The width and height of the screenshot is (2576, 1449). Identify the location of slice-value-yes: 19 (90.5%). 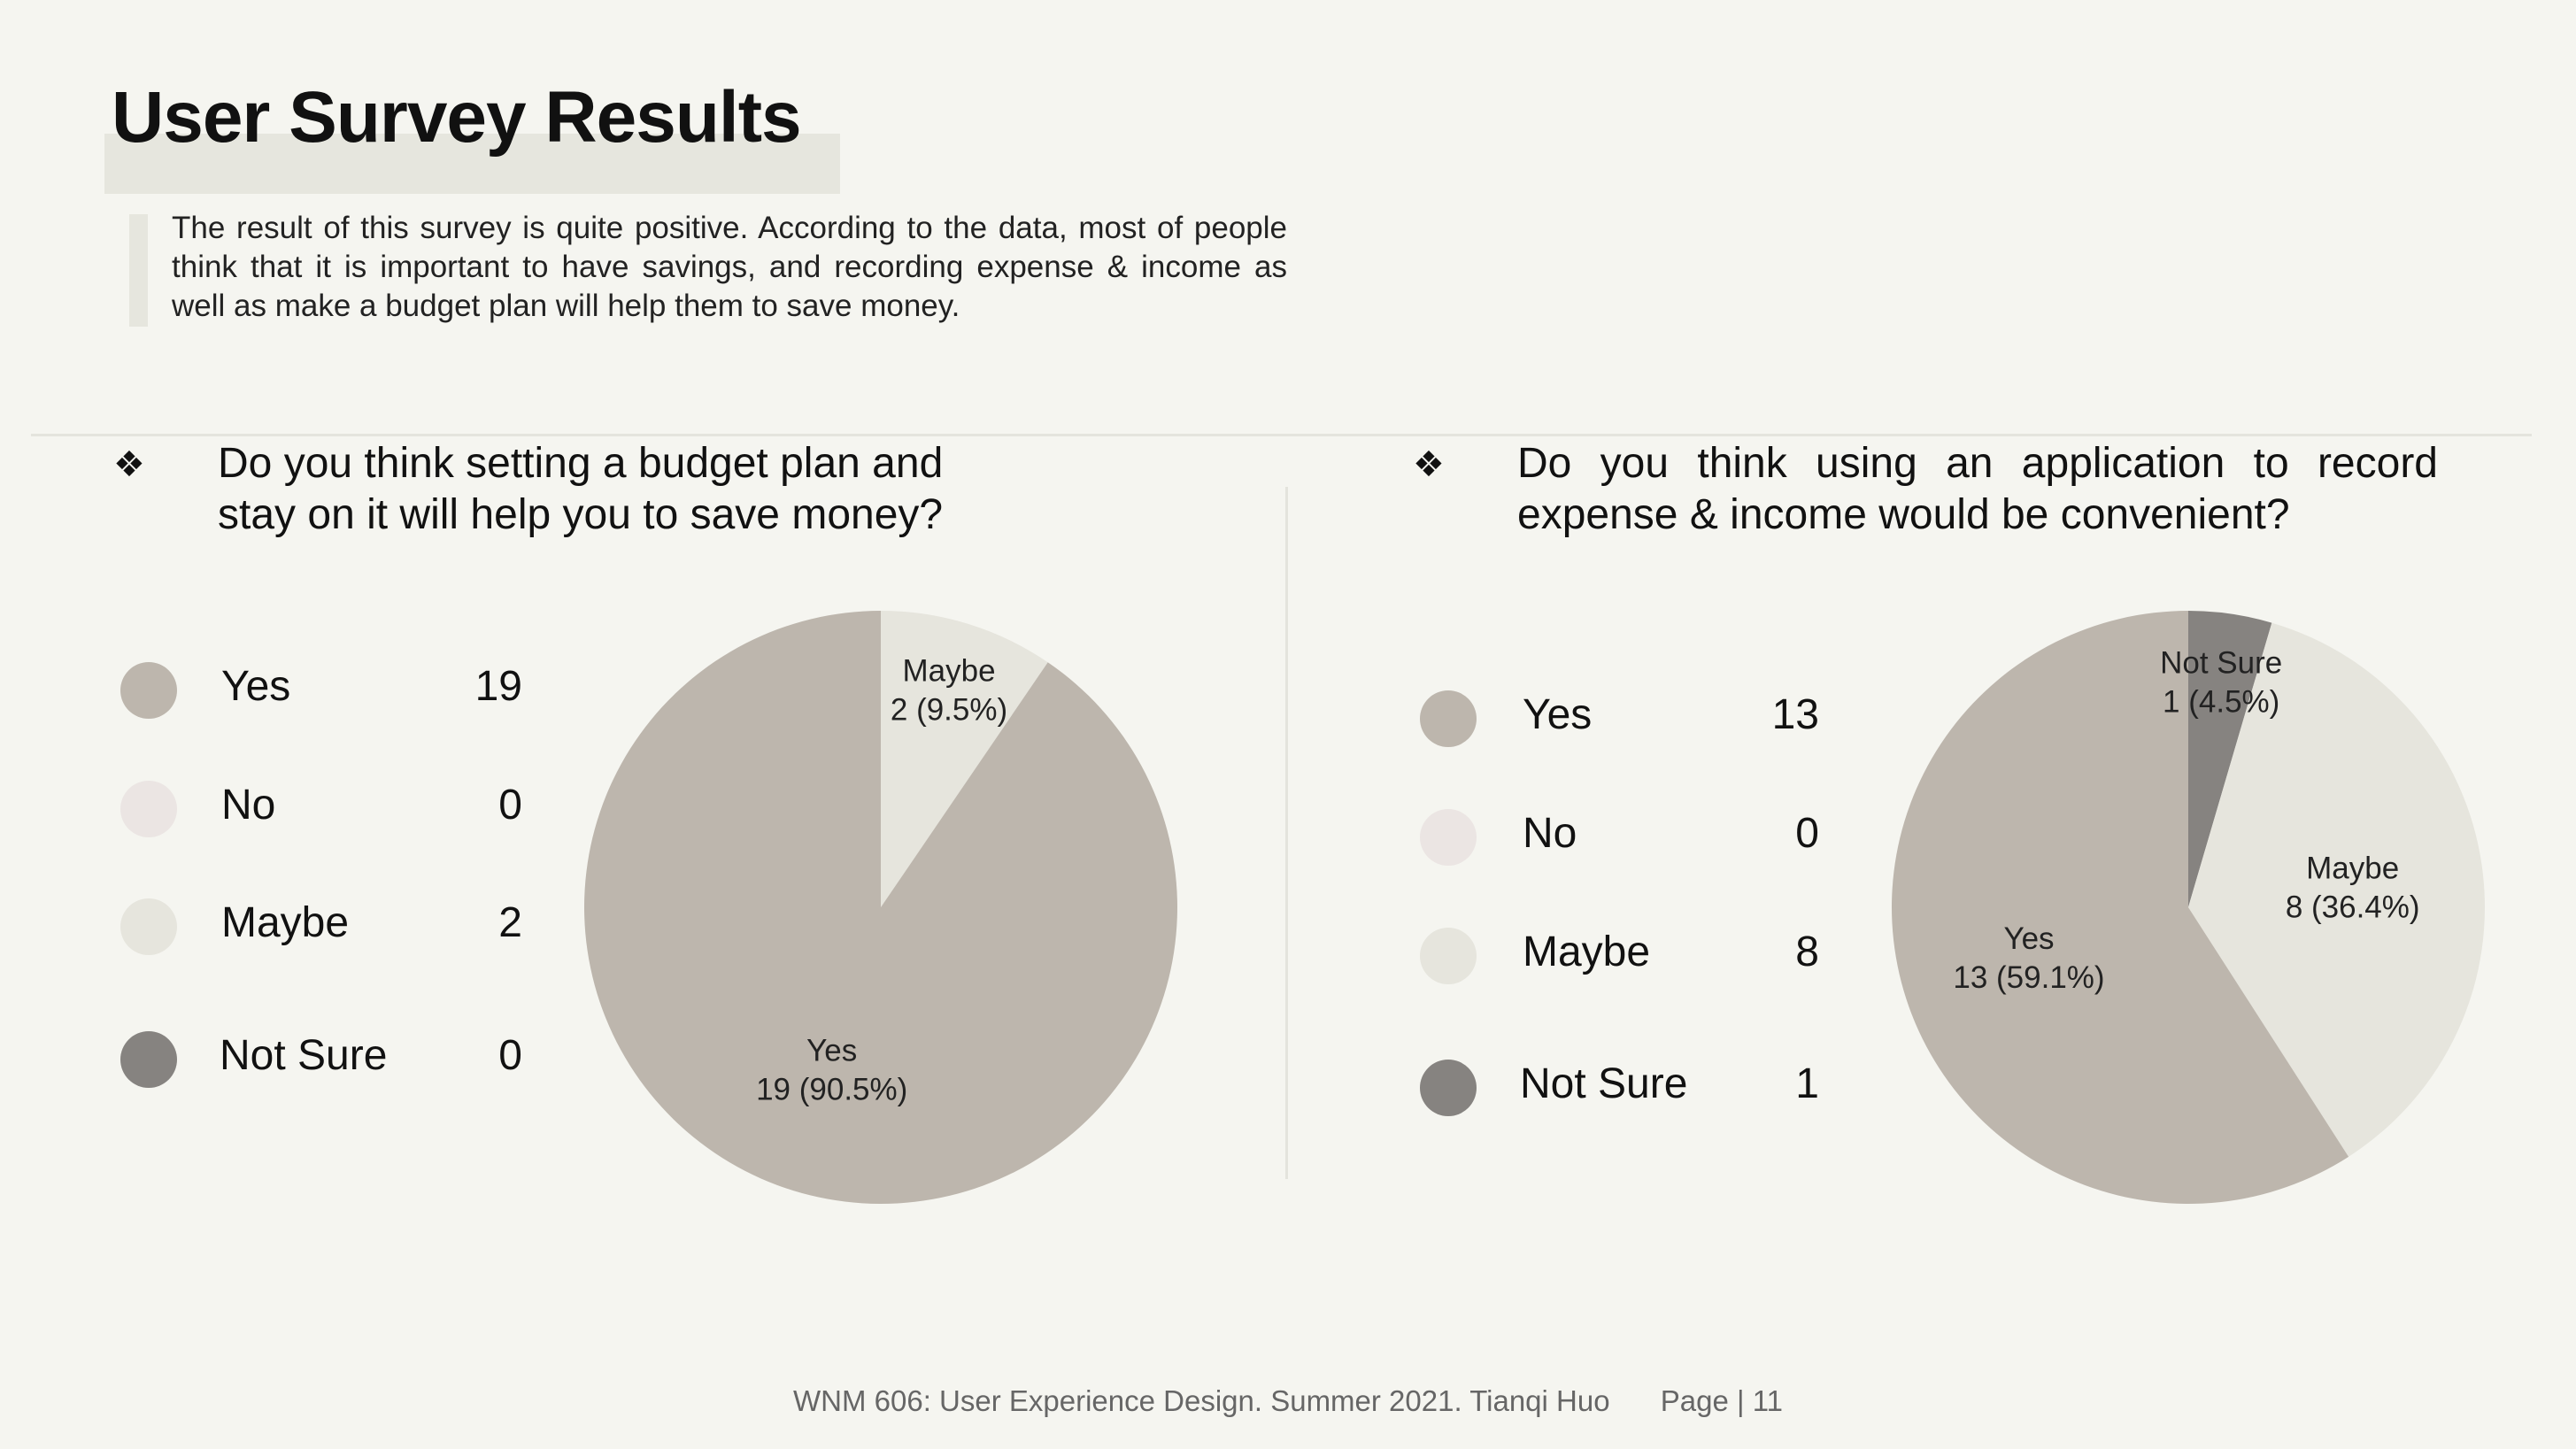
(831, 1089).